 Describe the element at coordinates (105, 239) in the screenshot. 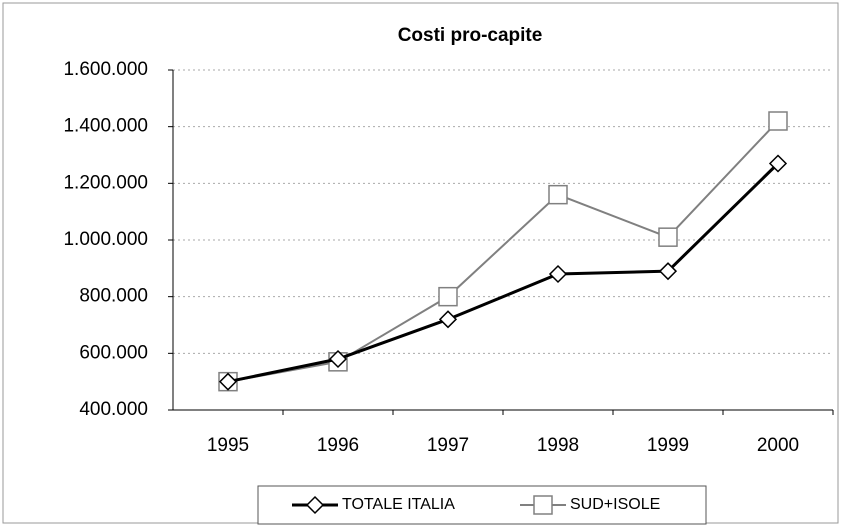

I see `y-tick-label: 1.000.000` at that location.